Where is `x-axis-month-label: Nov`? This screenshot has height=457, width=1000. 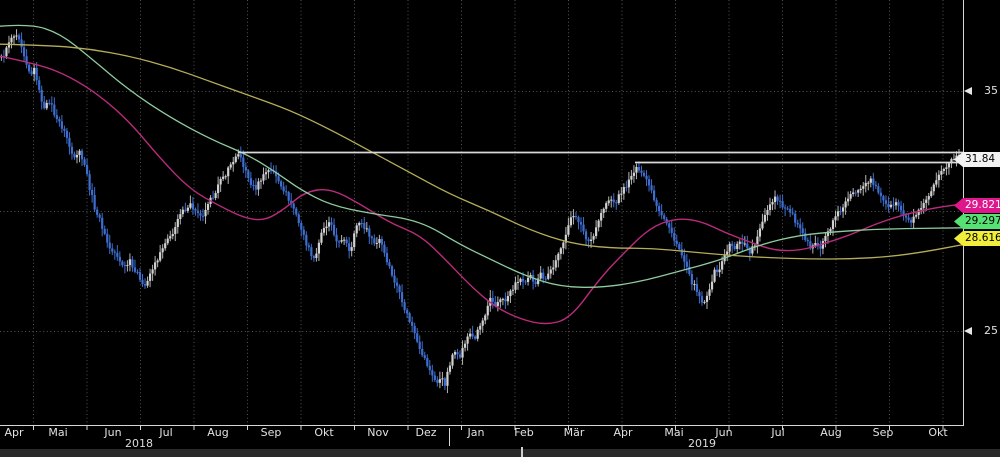 x-axis-month-label: Nov is located at coordinates (378, 432).